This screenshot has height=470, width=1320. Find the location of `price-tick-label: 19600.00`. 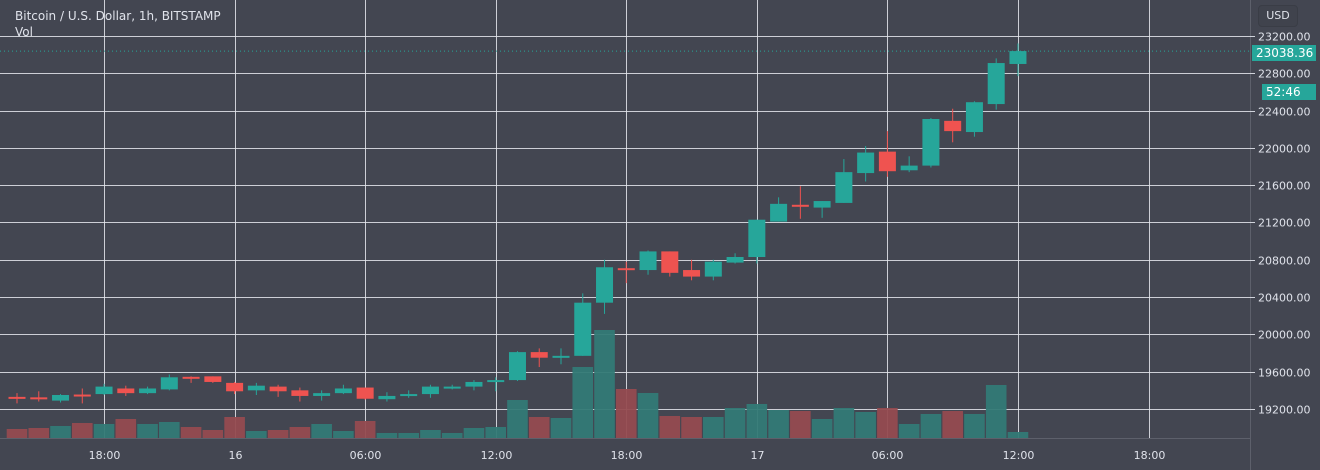

price-tick-label: 19600.00 is located at coordinates (1284, 373).